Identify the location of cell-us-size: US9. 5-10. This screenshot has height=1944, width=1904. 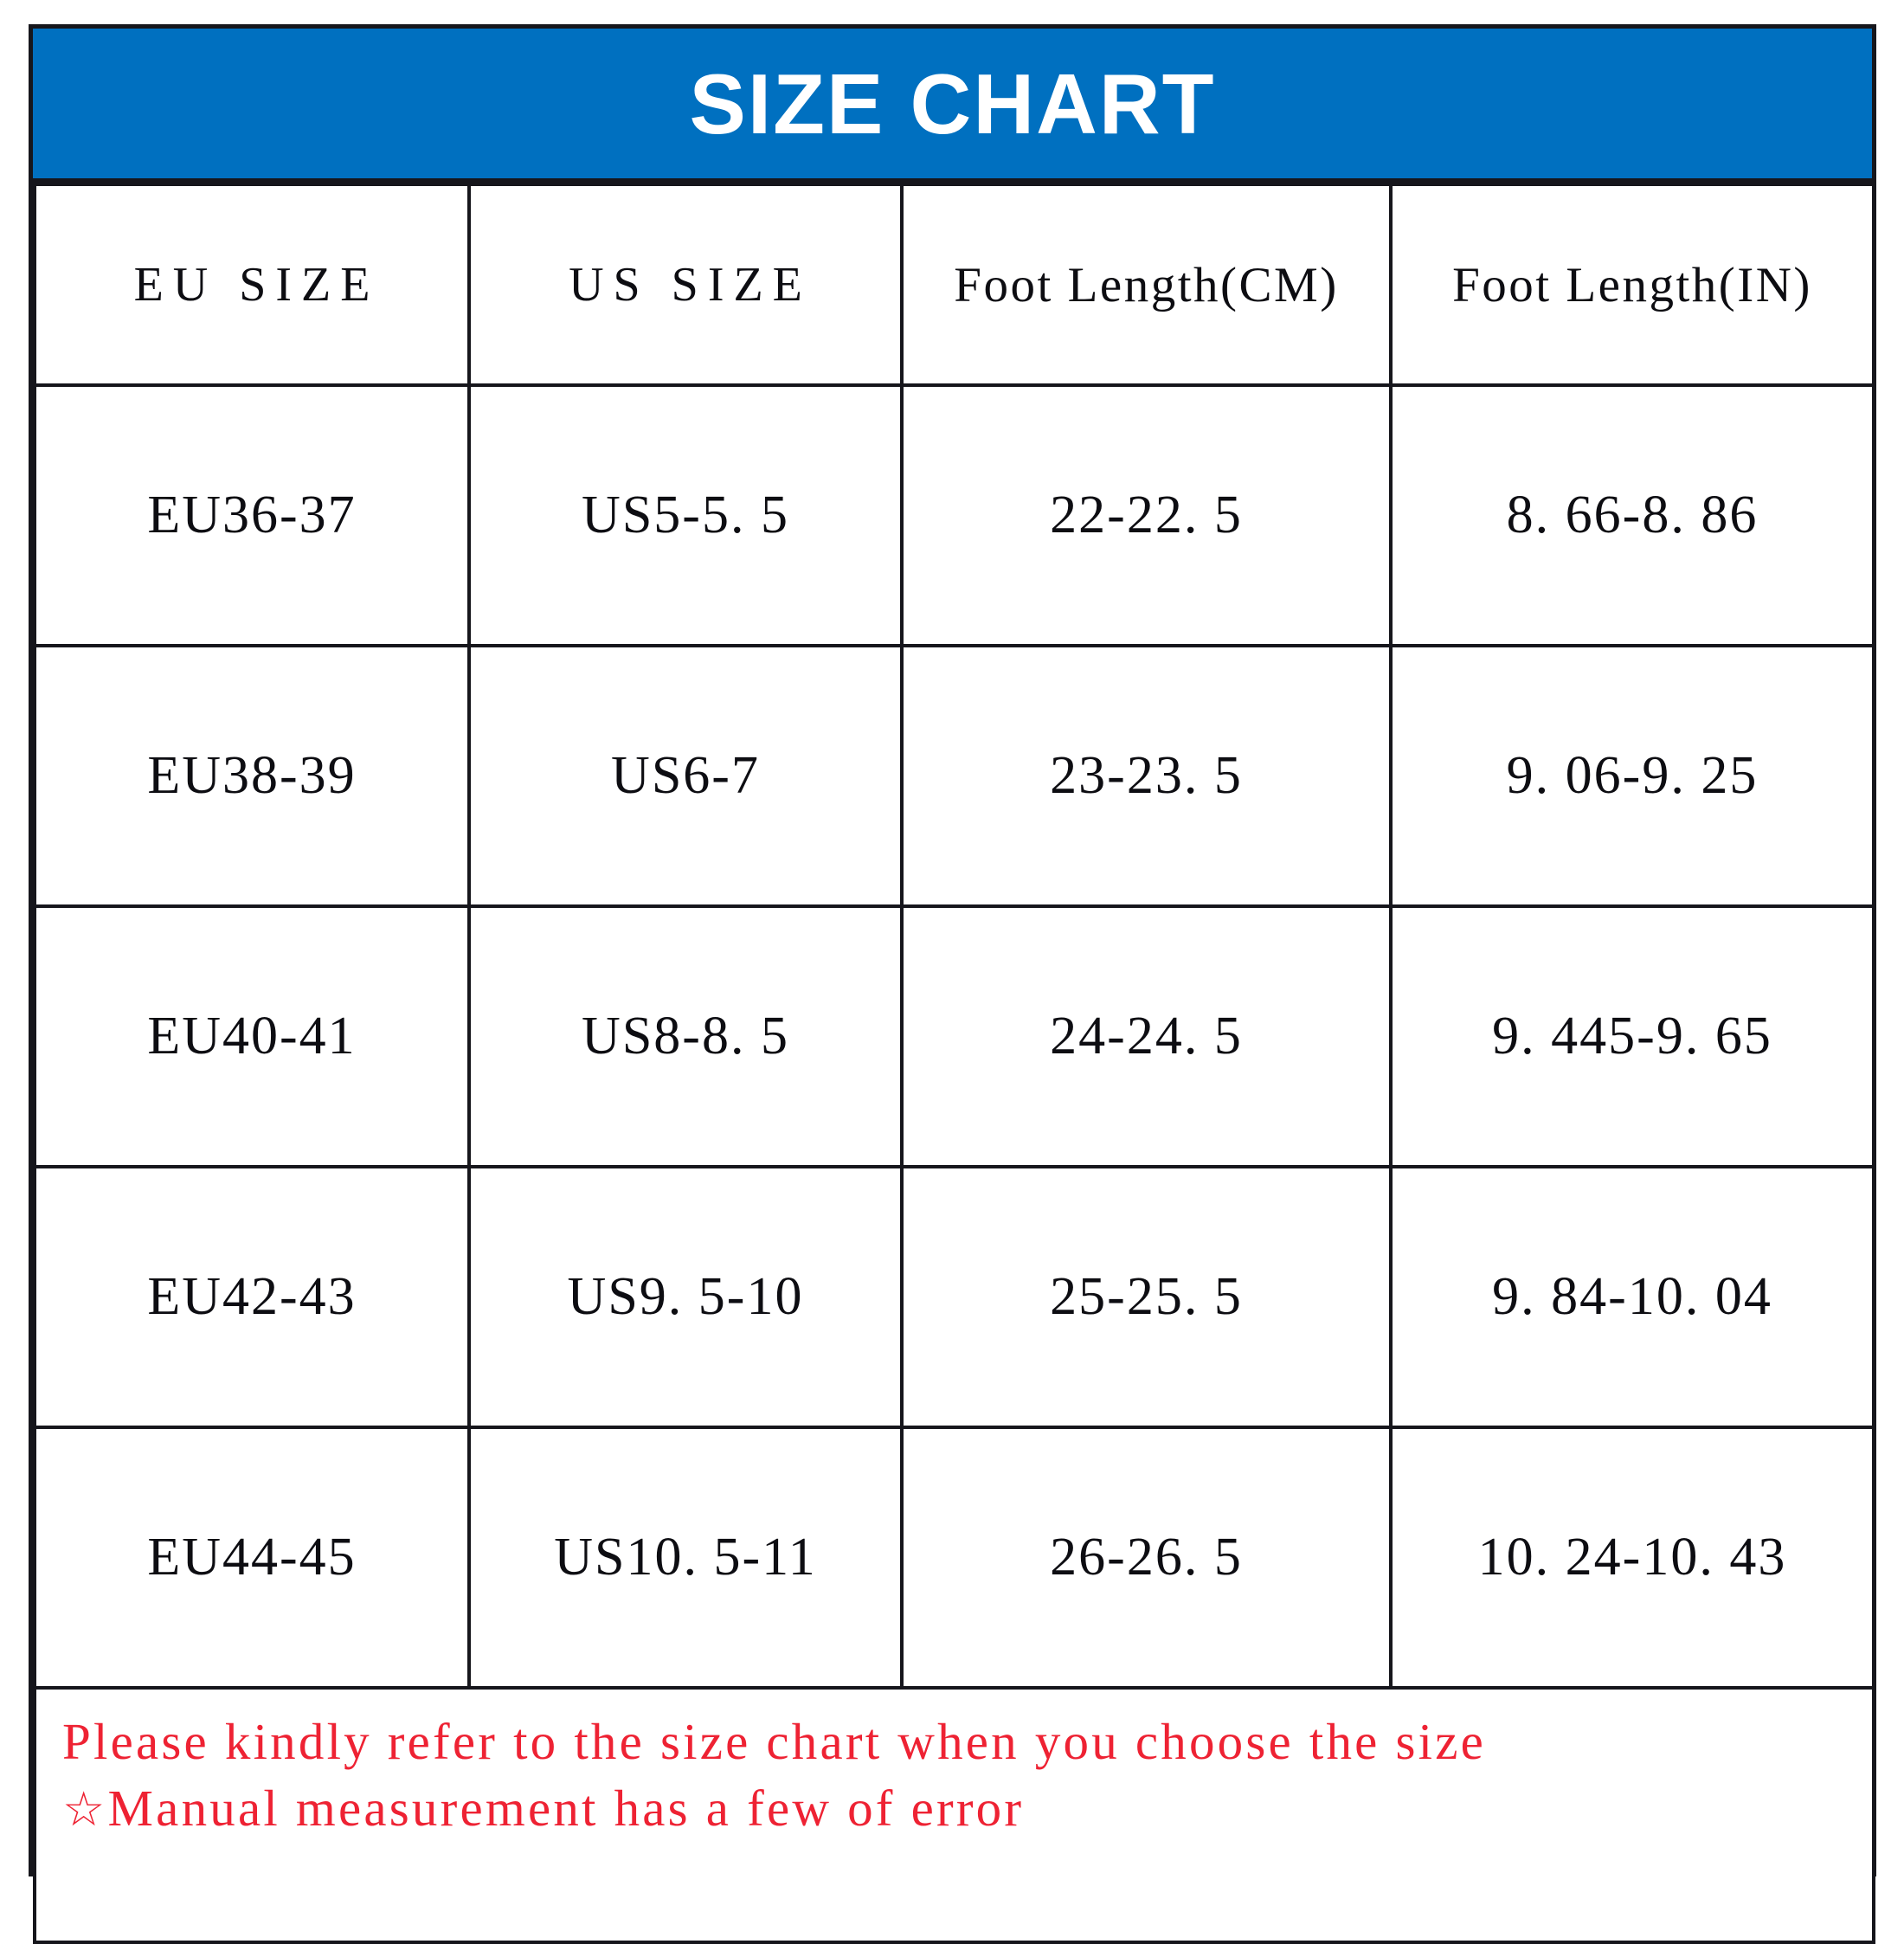
(685, 1297).